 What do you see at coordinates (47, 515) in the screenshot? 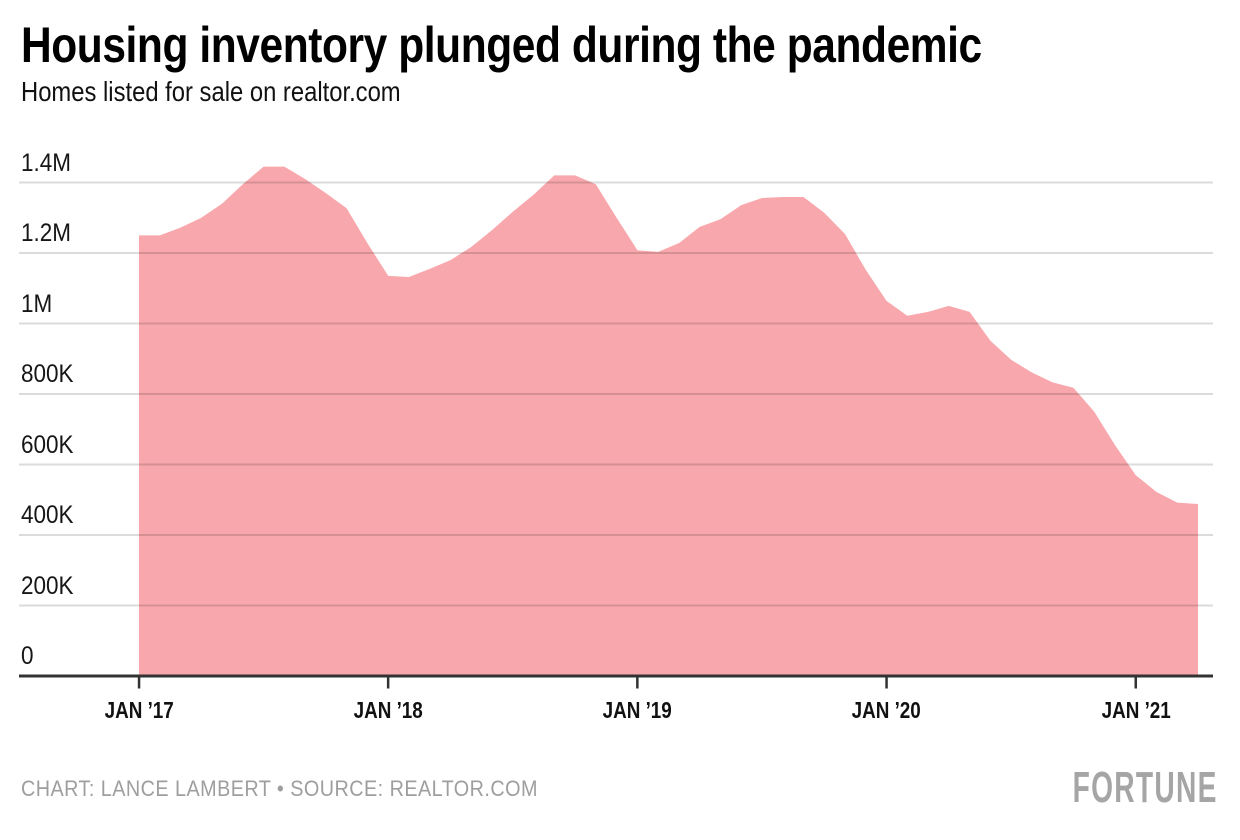
I see `y-axis-label: 400K` at bounding box center [47, 515].